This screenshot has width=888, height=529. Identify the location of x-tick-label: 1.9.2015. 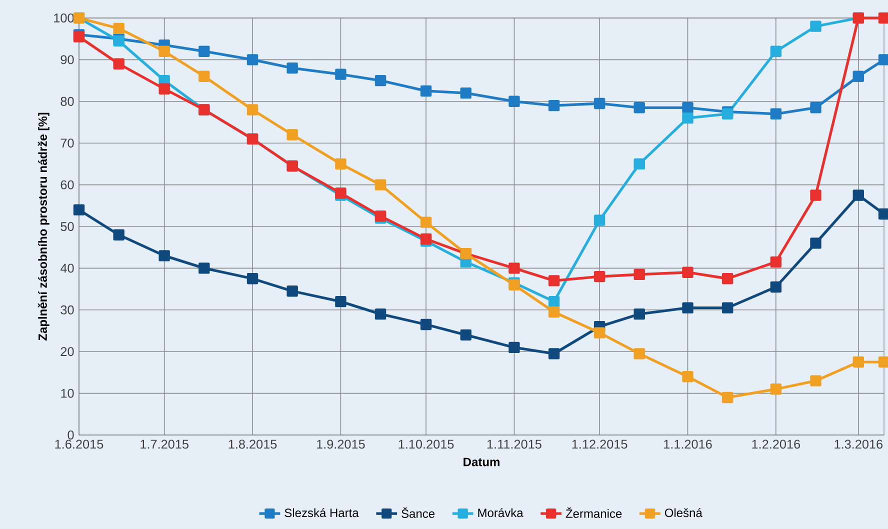
(341, 444).